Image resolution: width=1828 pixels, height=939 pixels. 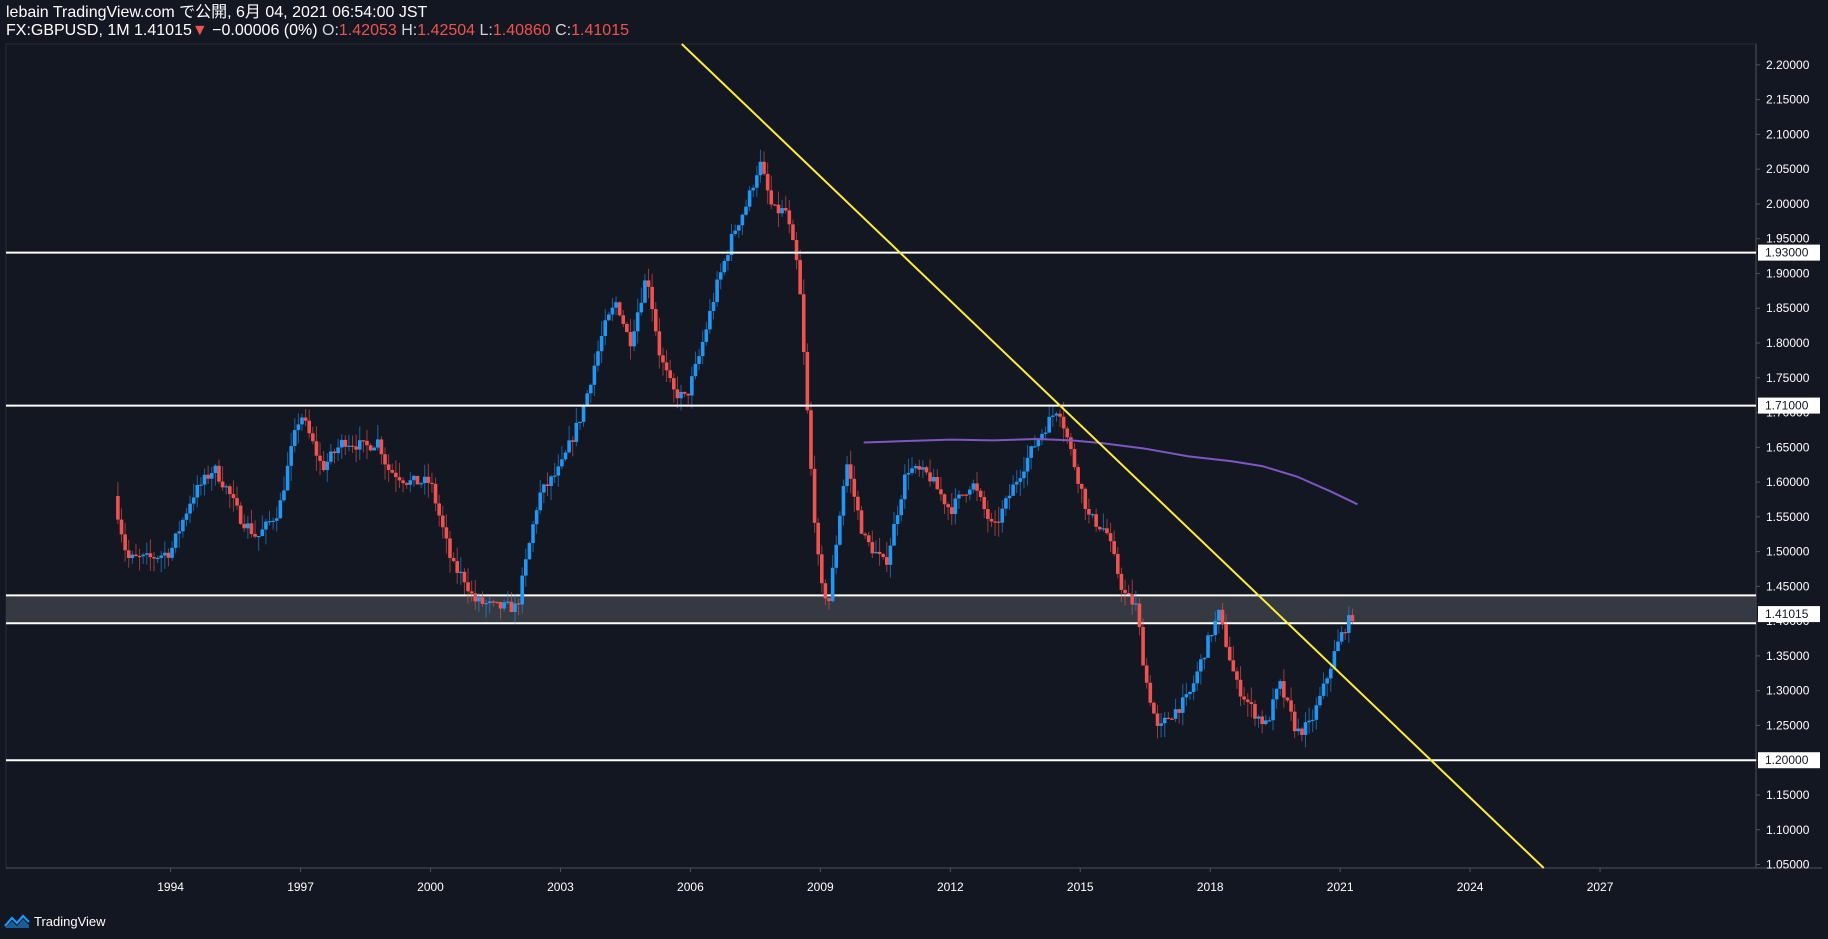 I want to click on y-tick-label: 1.30000, so click(x=1788, y=691).